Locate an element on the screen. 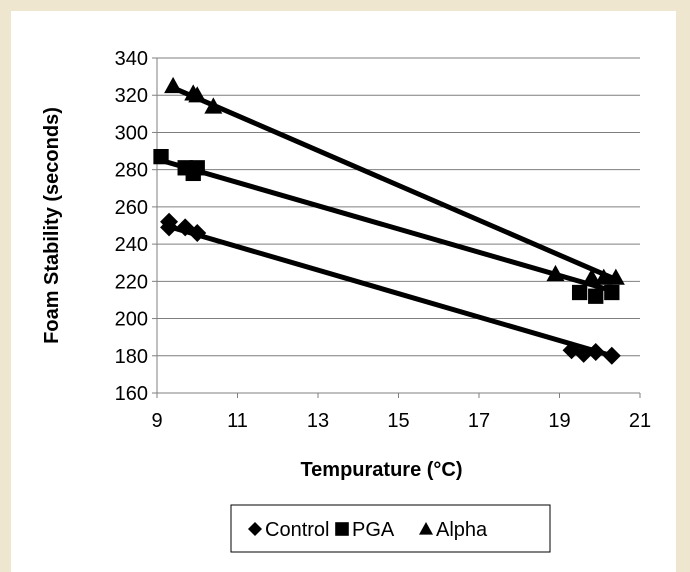  y-axis-title: Foam Stability (seconds) is located at coordinates (52, 225).